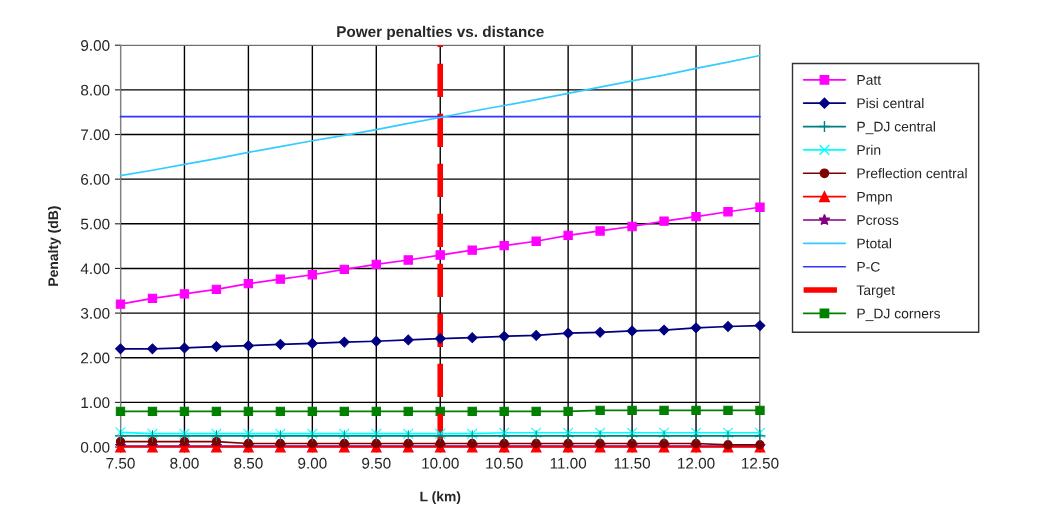 This screenshot has width=1057, height=508. I want to click on legend-label: Preflection central, so click(912, 173).